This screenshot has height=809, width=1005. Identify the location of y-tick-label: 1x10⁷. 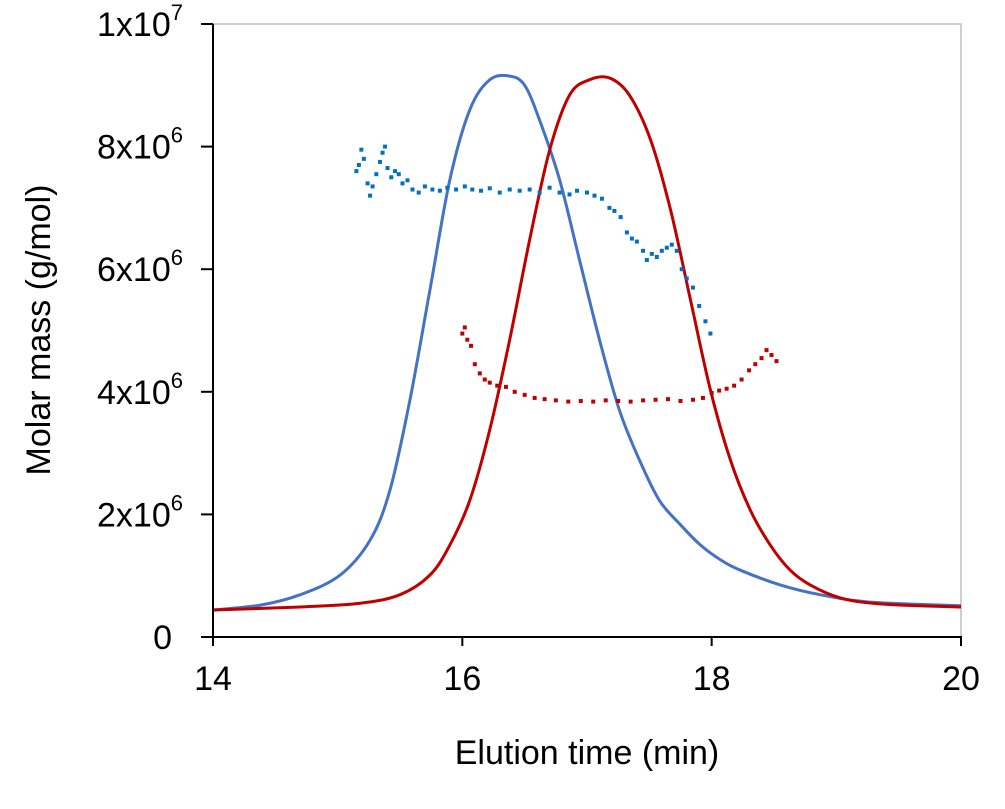
(140, 22).